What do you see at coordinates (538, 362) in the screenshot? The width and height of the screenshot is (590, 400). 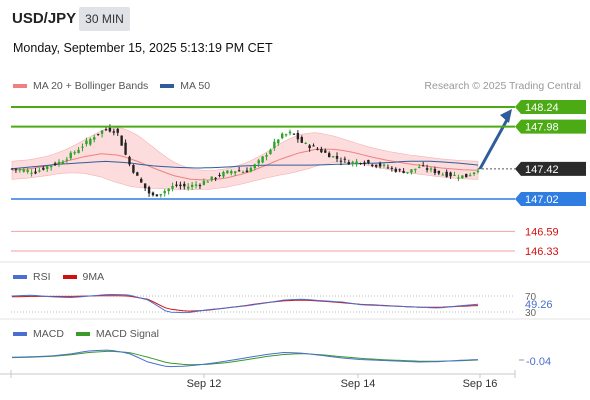 I see `macd-value-label: -0.04` at bounding box center [538, 362].